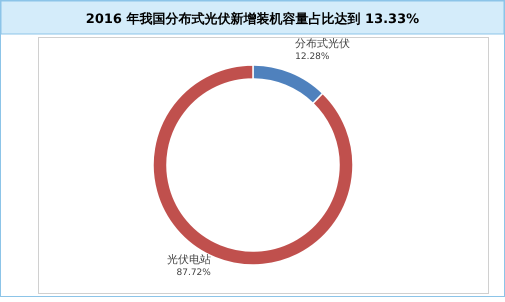 This screenshot has height=302, width=505. Describe the element at coordinates (194, 273) in the screenshot. I see `data-label: 87.72%` at that location.